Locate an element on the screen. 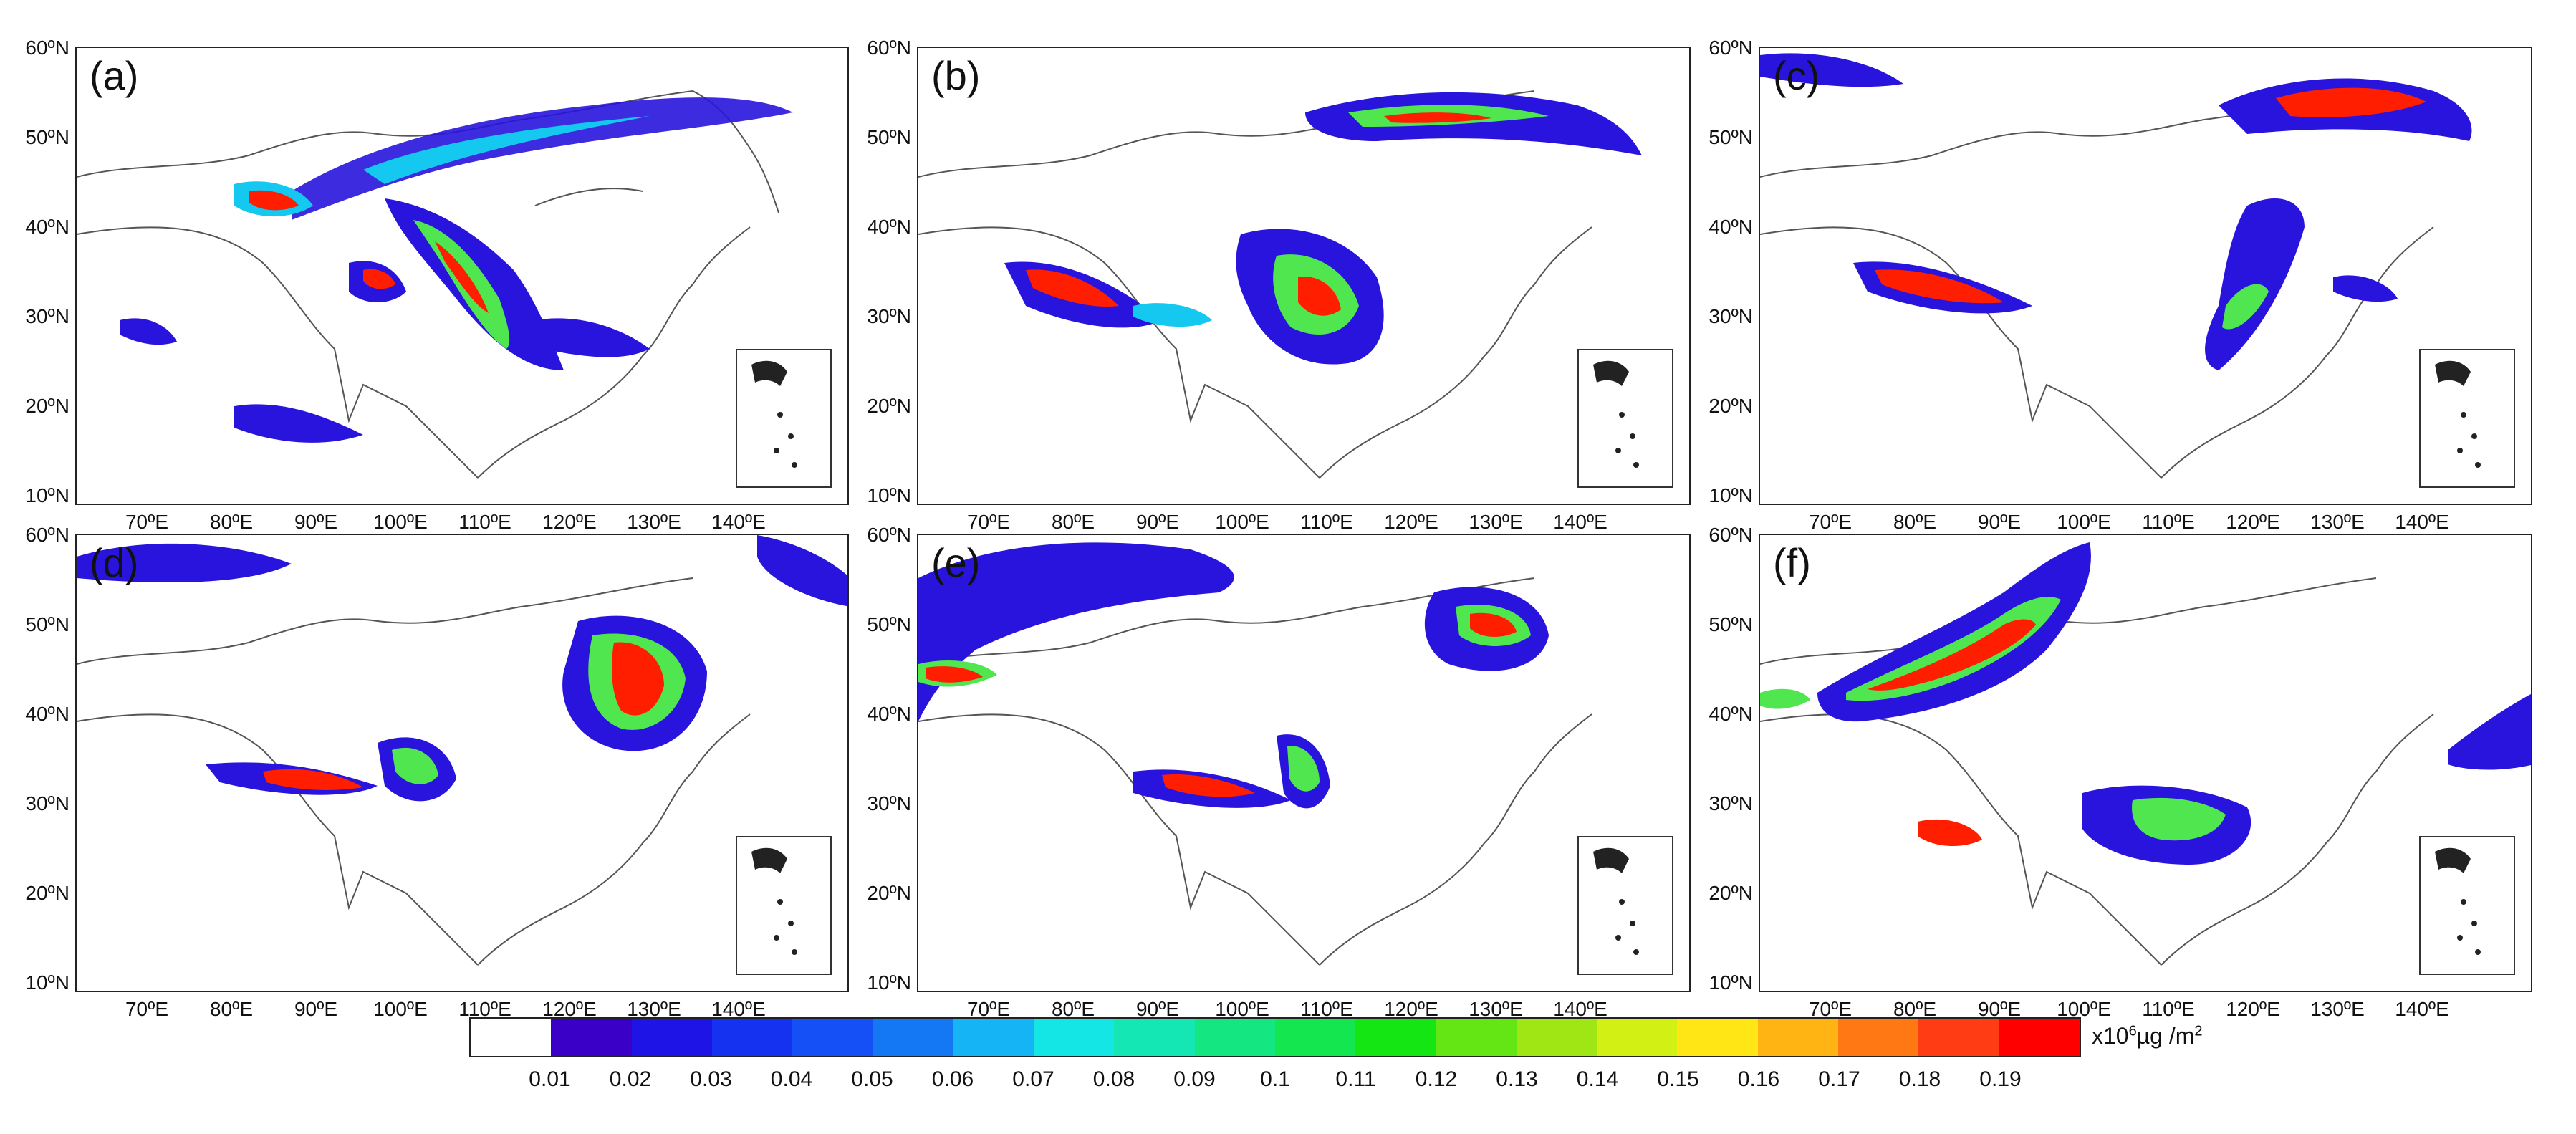 This screenshot has height=1134, width=2576. panel-label: (f) is located at coordinates (1792, 562).